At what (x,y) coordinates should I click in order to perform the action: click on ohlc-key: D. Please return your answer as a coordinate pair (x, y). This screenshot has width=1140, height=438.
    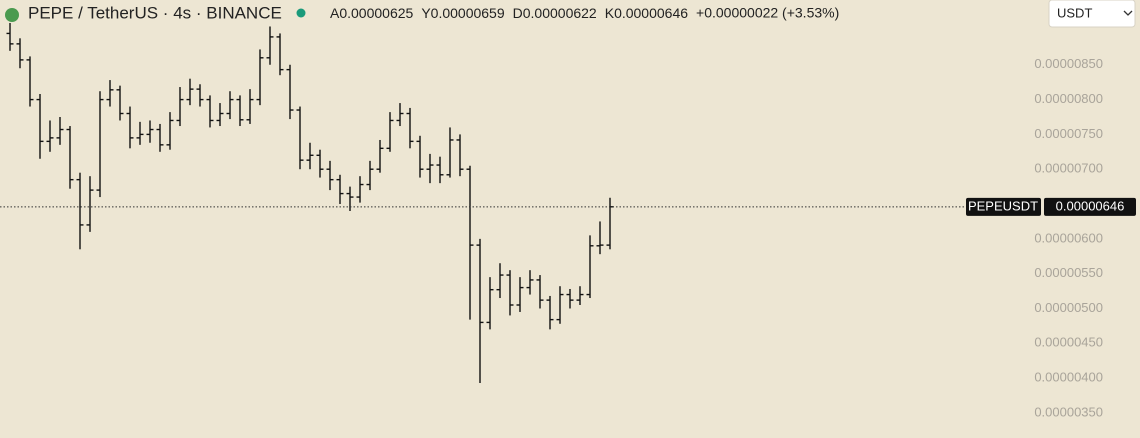
    Looking at the image, I should click on (518, 13).